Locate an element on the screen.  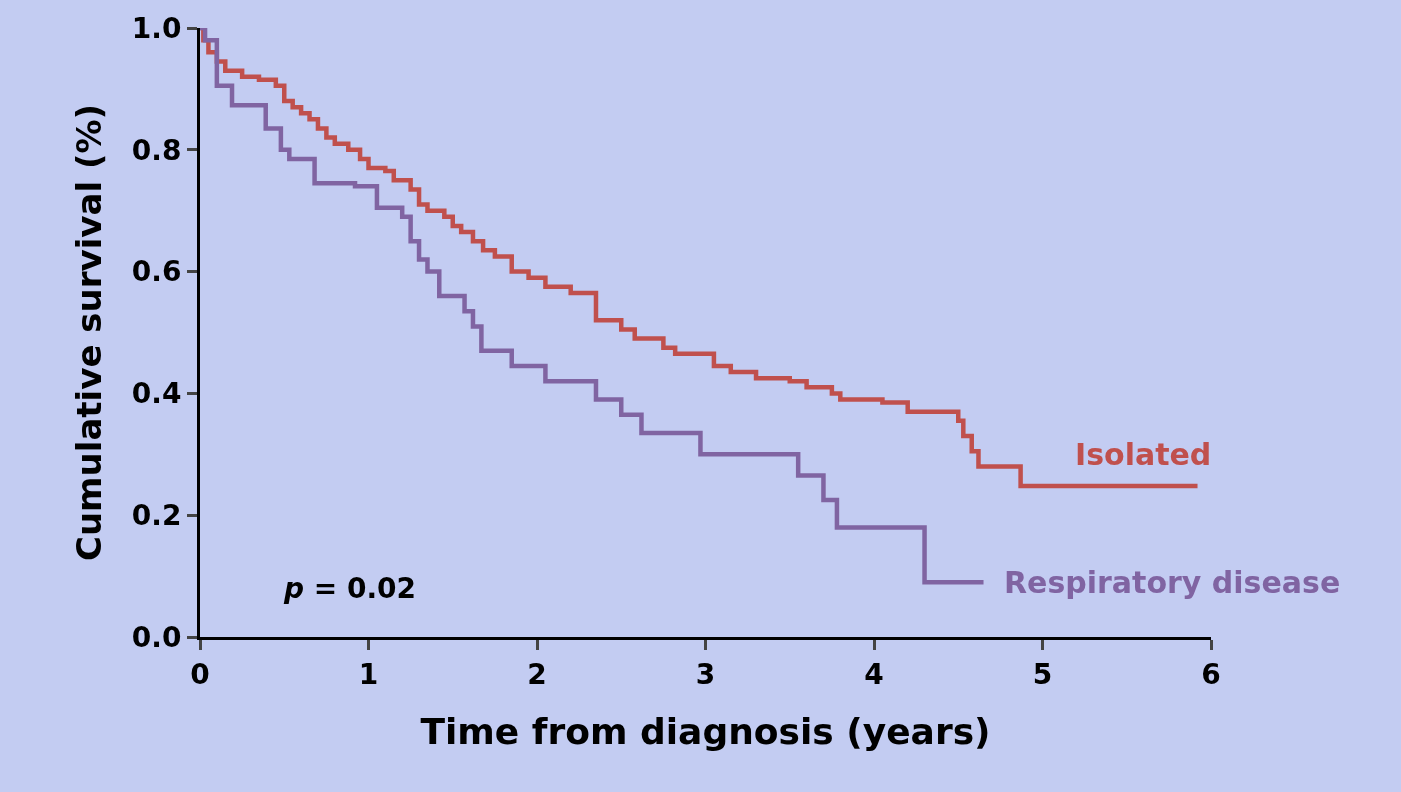
series-label: Respiratory disease is located at coordinates (1172, 582).